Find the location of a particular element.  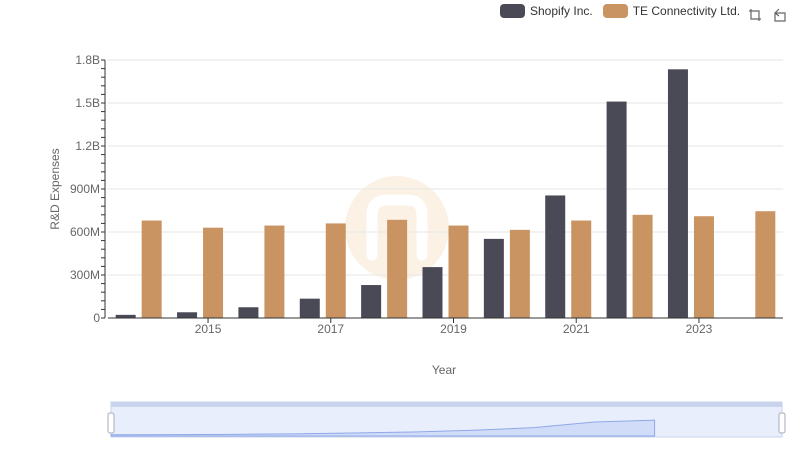

bar-te-2020 is located at coordinates (519, 273).